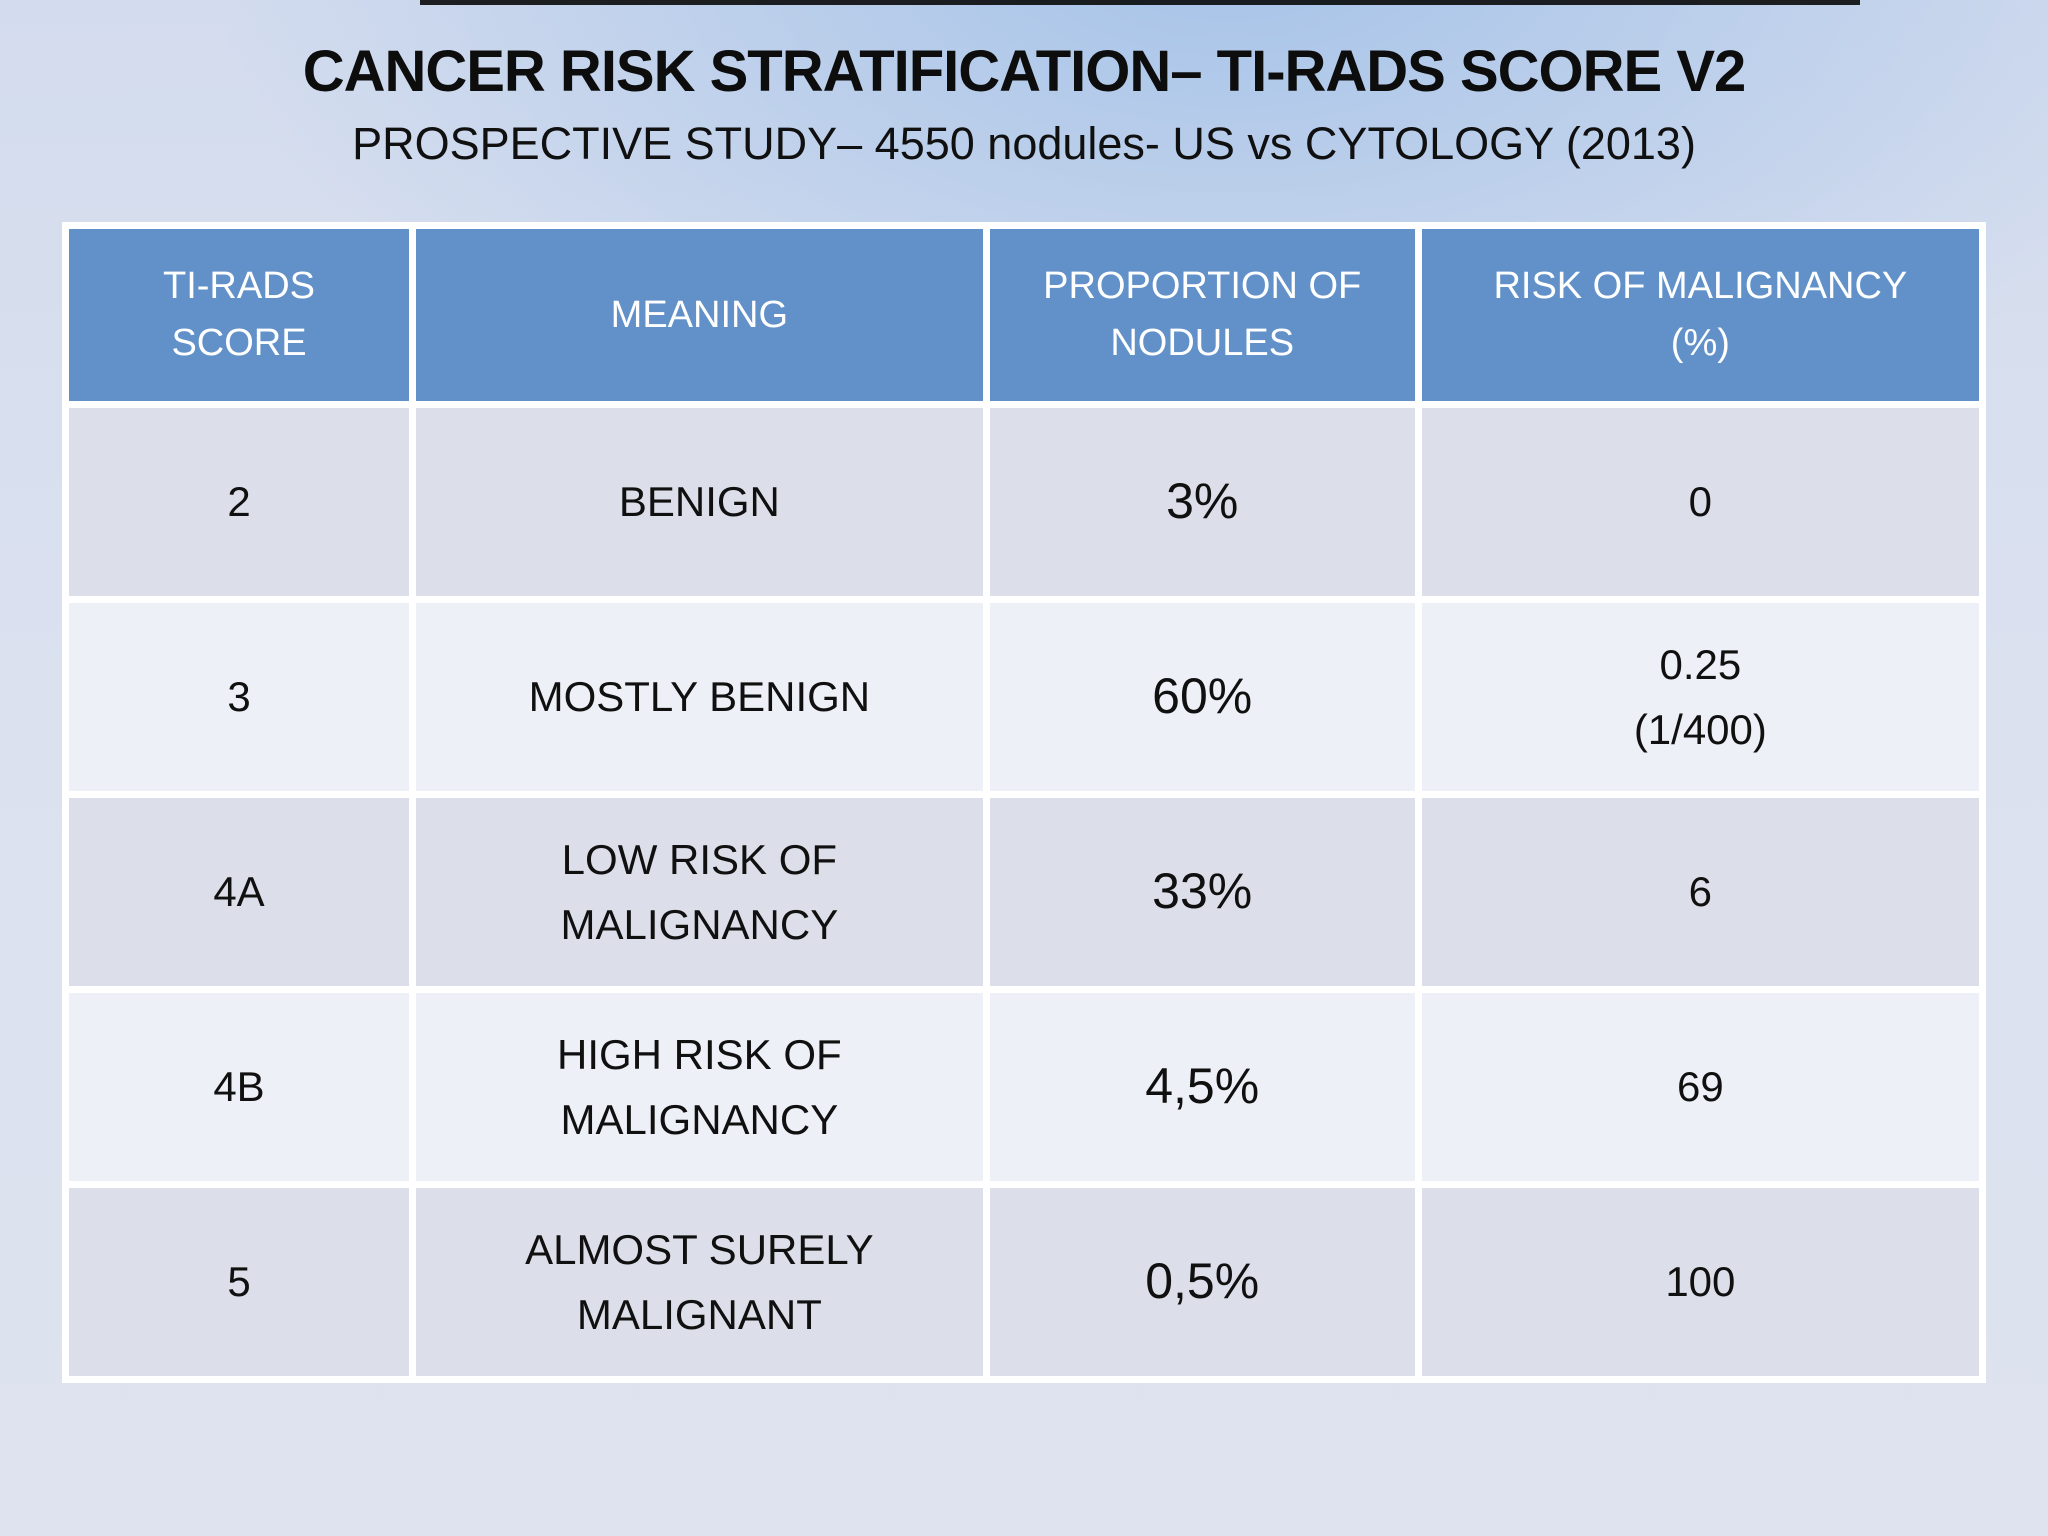 This screenshot has width=2048, height=1536. I want to click on cell-score: 5, so click(239, 1282).